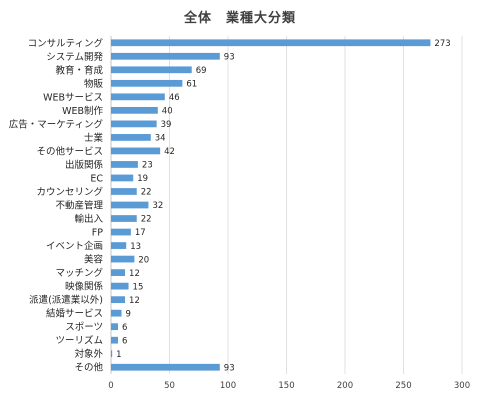 This screenshot has height=400, width=480. I want to click on category-label: 映像関係, so click(84, 287).